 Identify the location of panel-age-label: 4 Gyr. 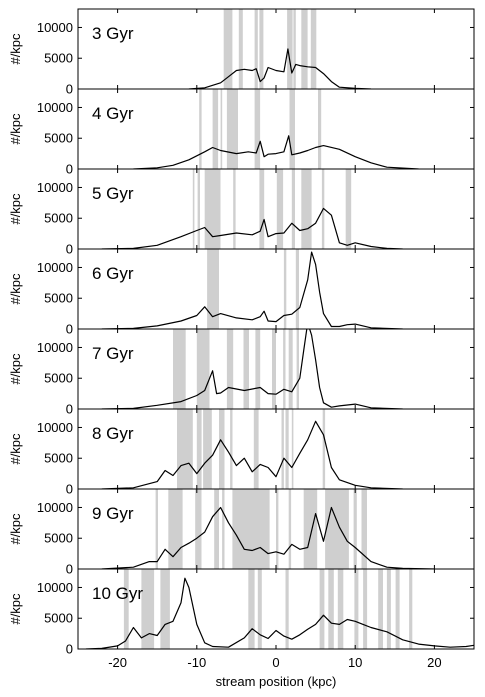
(113, 113).